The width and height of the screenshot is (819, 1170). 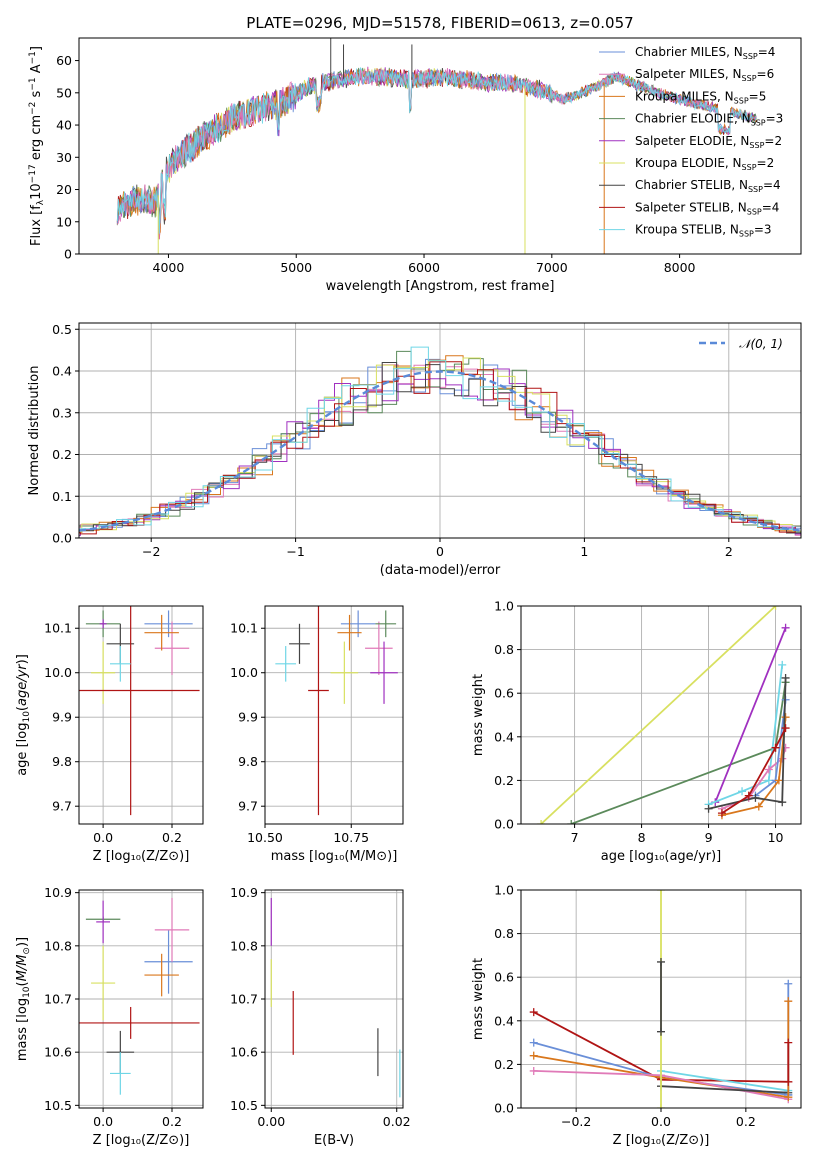 What do you see at coordinates (64, 125) in the screenshot?
I see `y-tick-label: 40` at bounding box center [64, 125].